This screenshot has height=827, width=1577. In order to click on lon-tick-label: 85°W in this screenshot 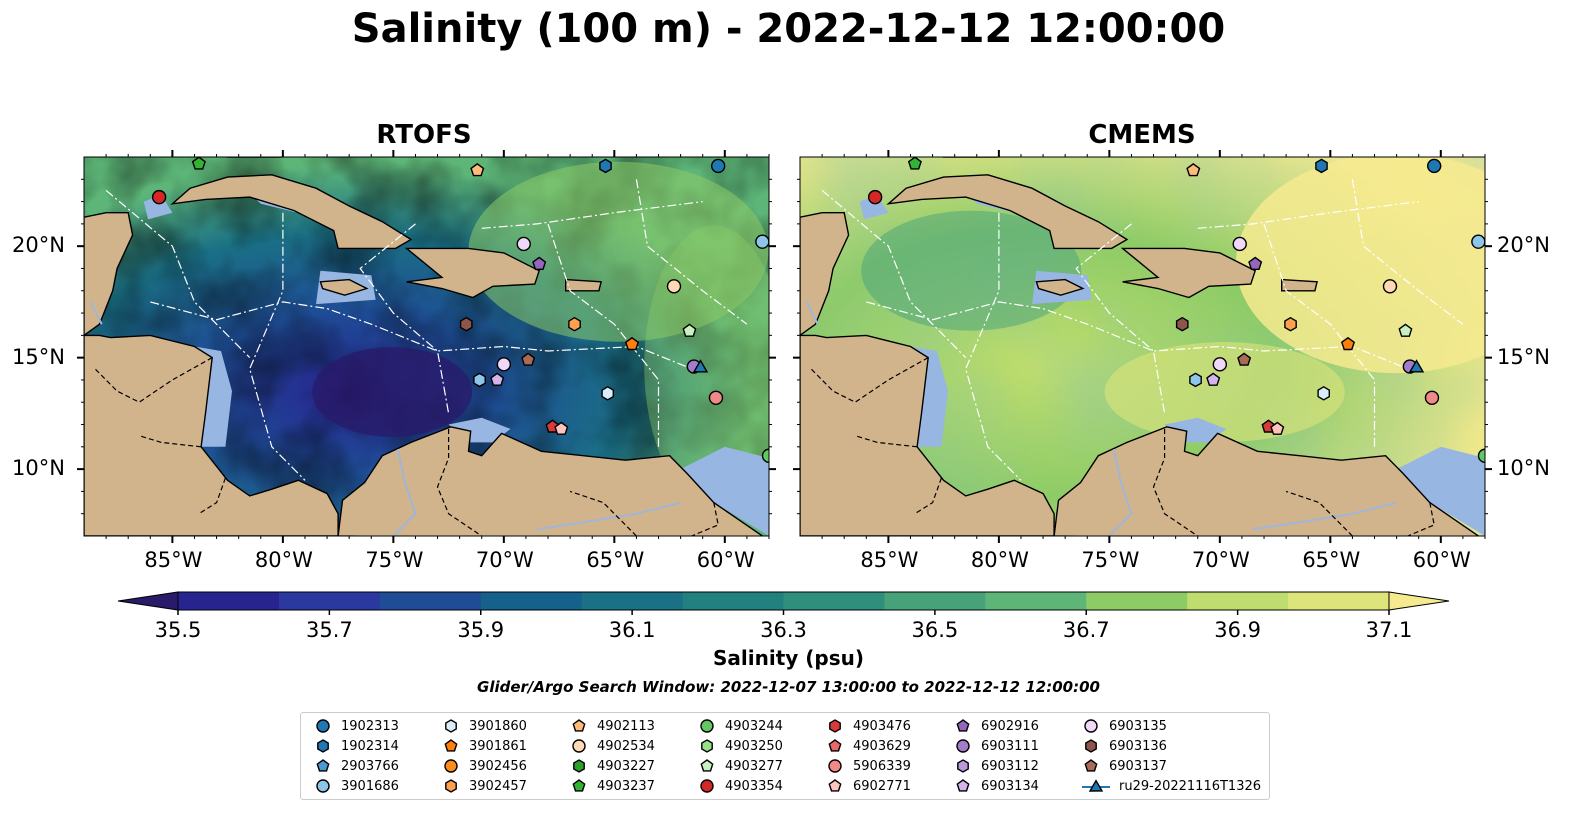, I will do `click(173, 560)`.